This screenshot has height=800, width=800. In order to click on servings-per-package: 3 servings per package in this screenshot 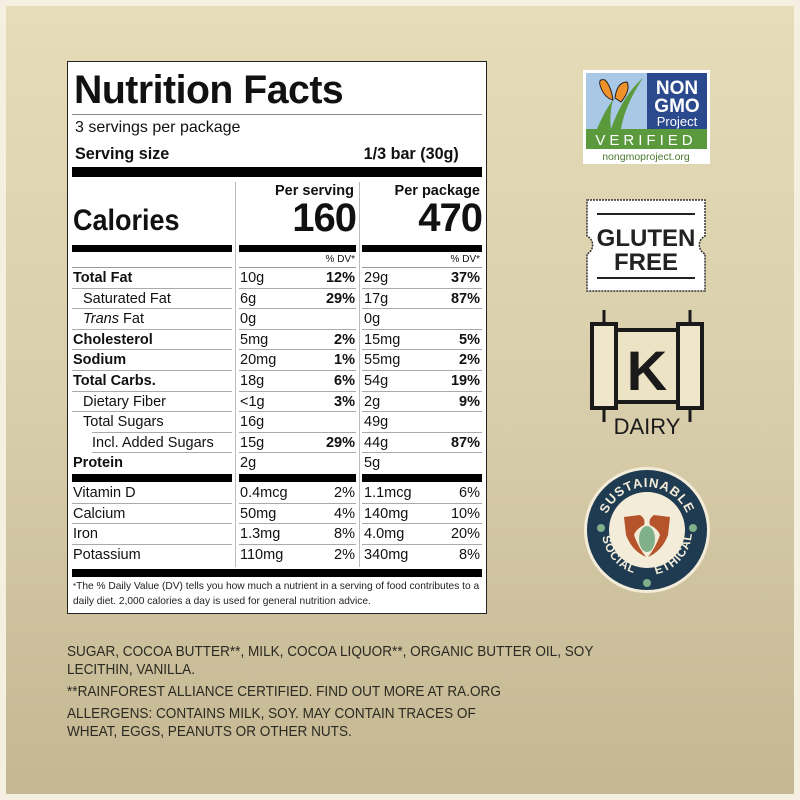, I will do `click(158, 127)`.